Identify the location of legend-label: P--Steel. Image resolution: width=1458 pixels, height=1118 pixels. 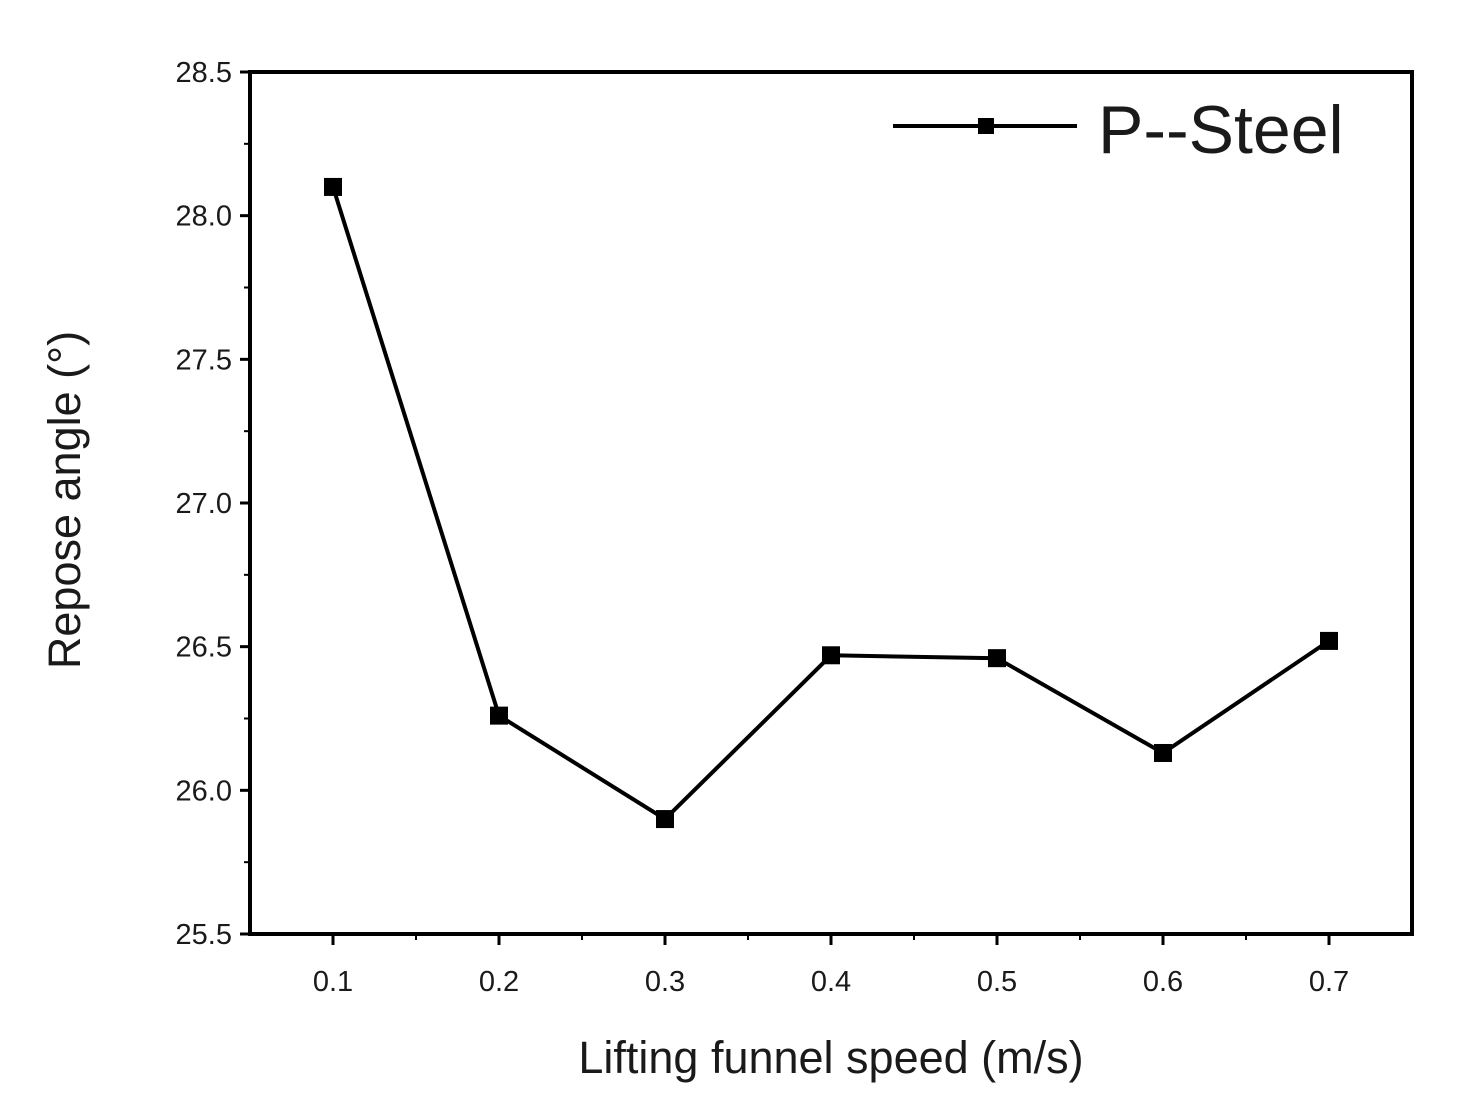
(1221, 130).